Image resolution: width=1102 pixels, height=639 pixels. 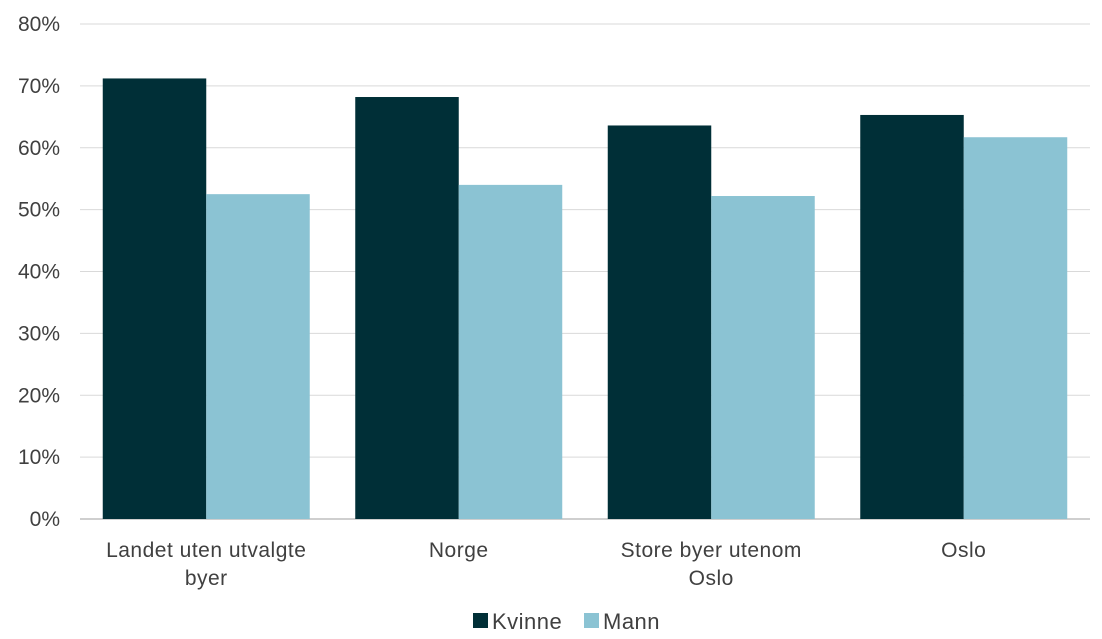 What do you see at coordinates (631, 621) in the screenshot?
I see `legend-label-mann: Mann` at bounding box center [631, 621].